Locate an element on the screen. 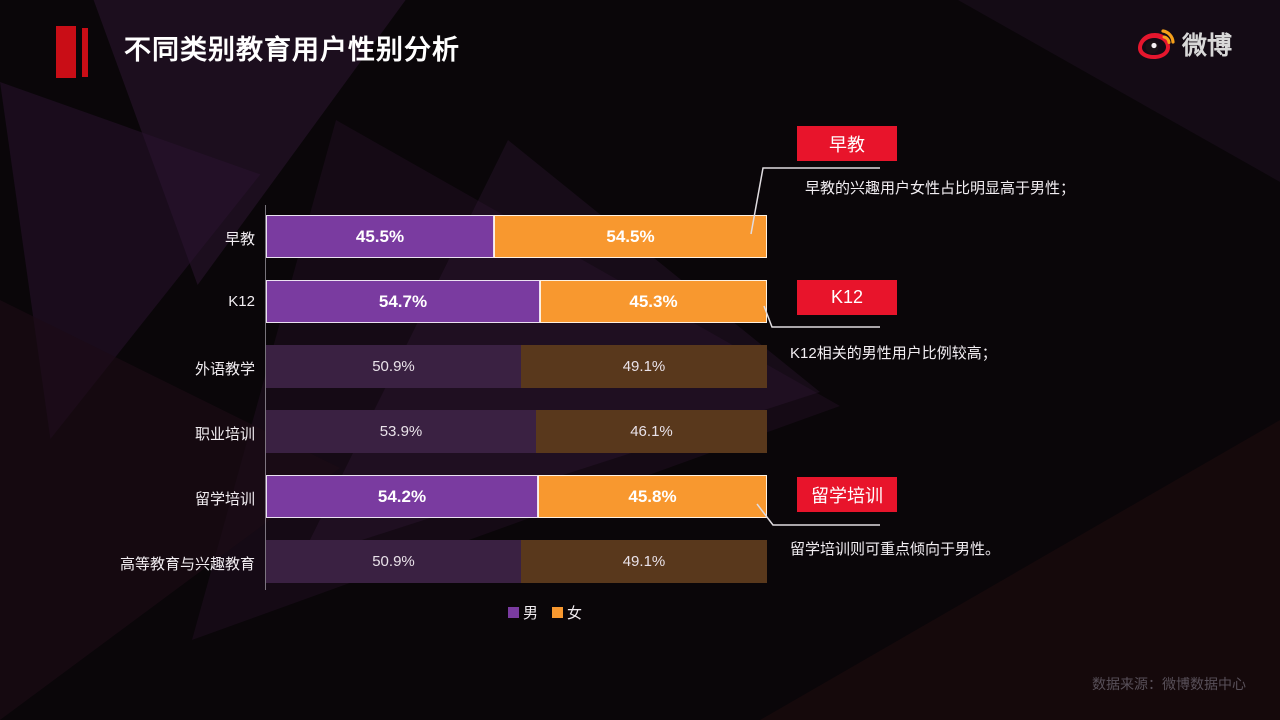  callout-box-k12: K12 is located at coordinates (847, 297).